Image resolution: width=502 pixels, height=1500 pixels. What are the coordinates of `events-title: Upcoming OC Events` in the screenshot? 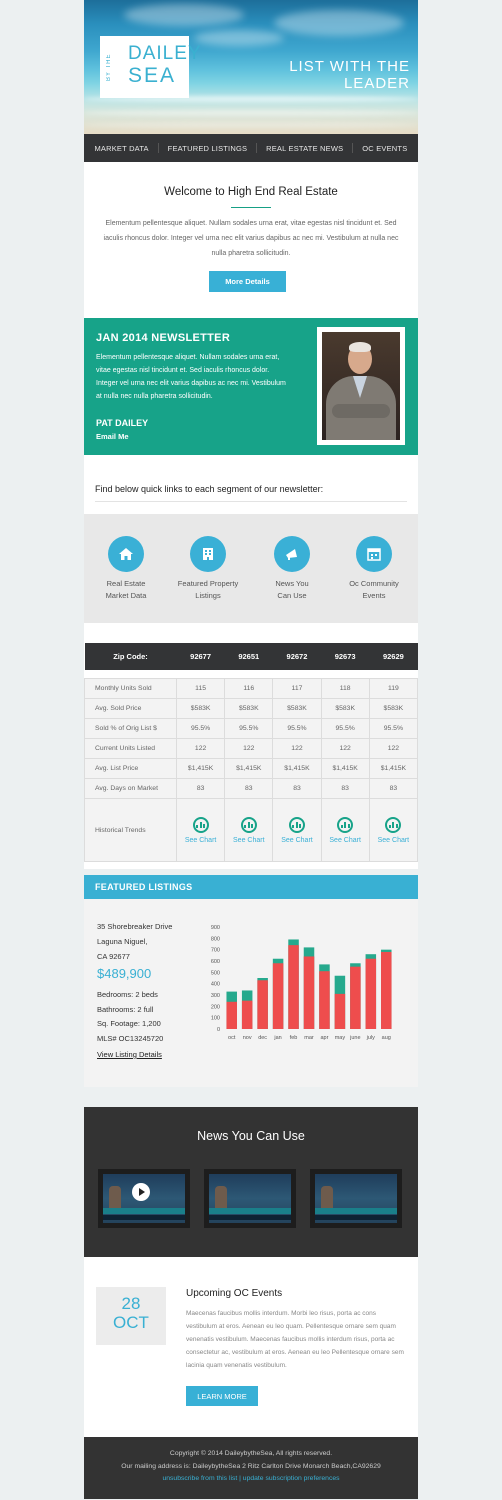 It's located at (234, 1293).